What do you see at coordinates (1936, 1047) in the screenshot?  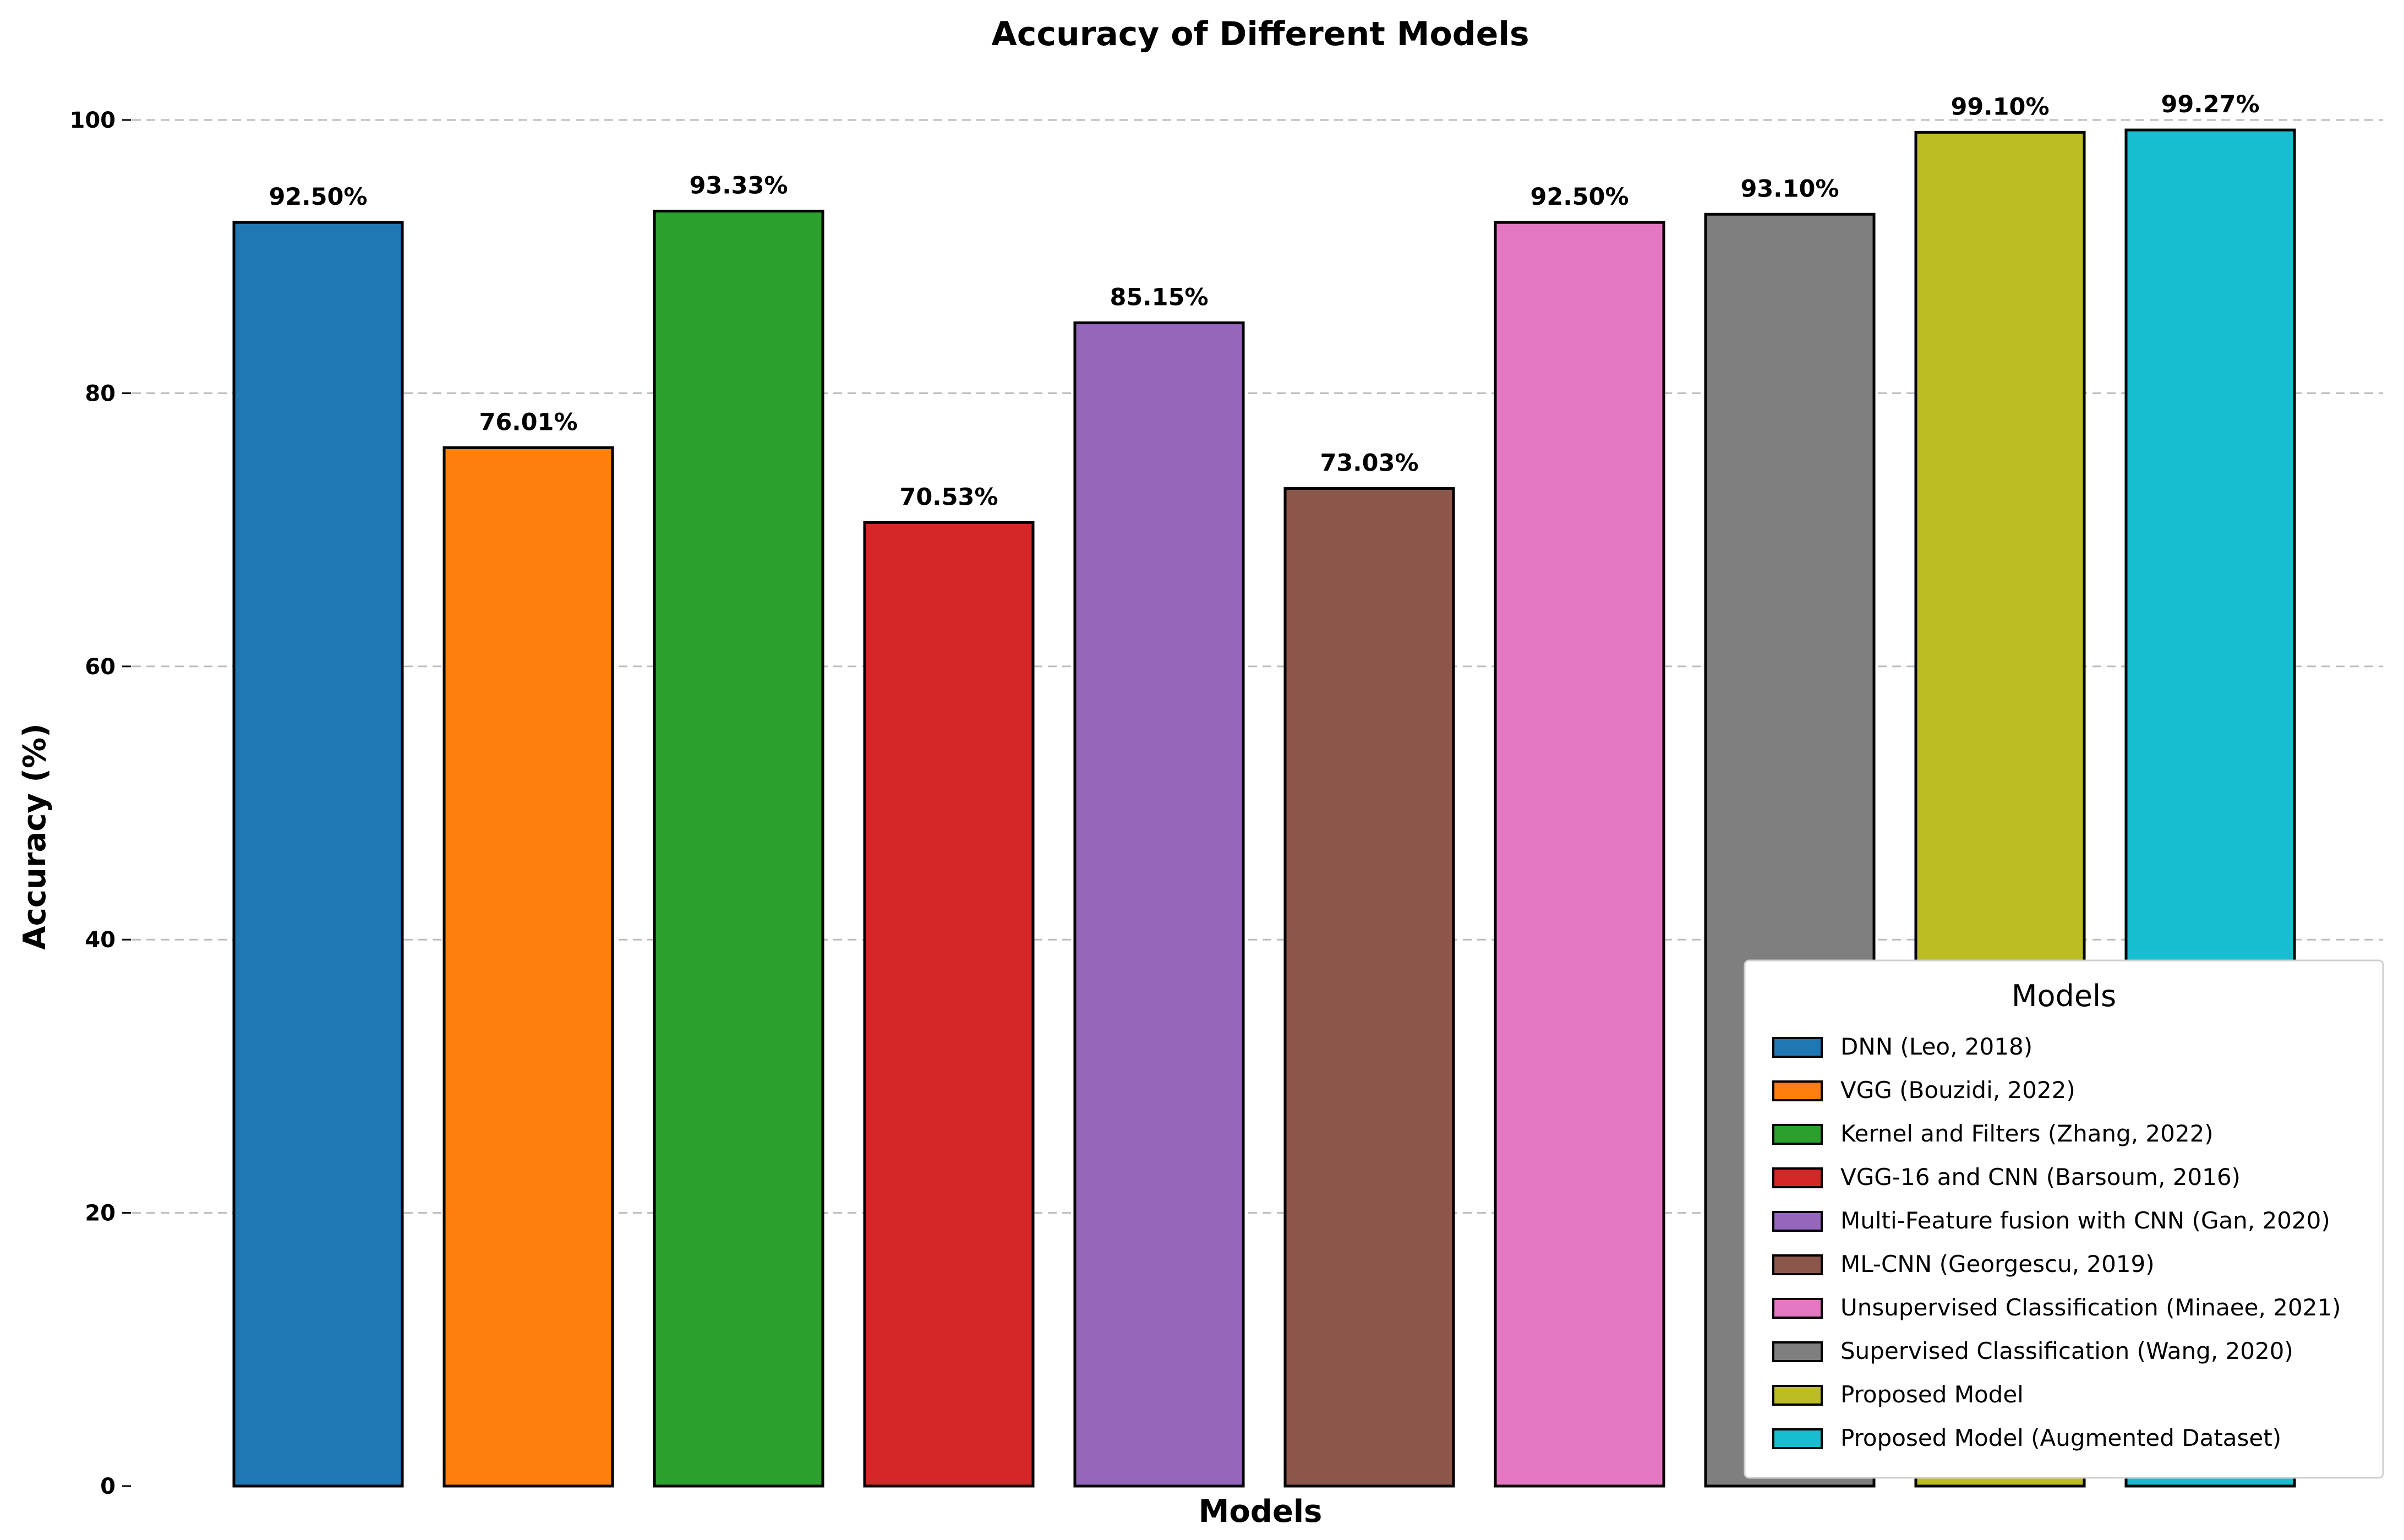 I see `legend-label-1: DNN (Leo, 2018)` at bounding box center [1936, 1047].